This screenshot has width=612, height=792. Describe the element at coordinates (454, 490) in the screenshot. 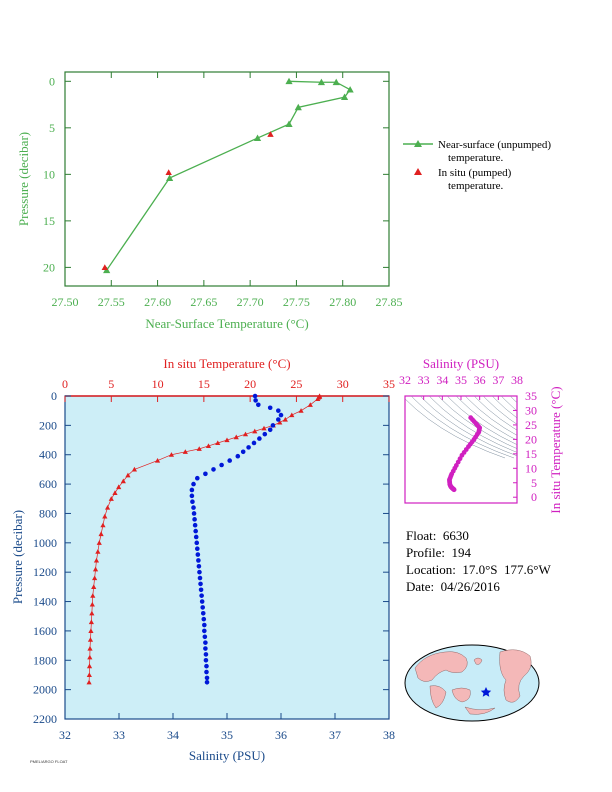

I see `ts-profile-point` at that location.